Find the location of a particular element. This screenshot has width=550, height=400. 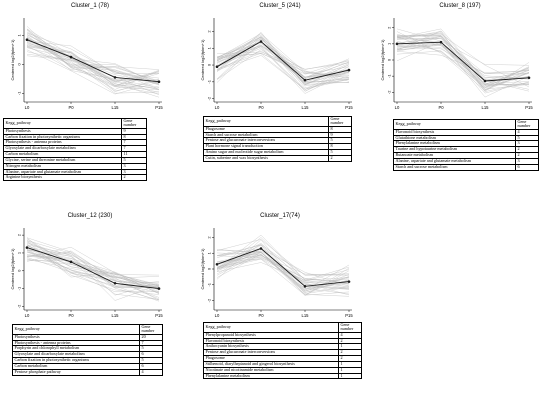

chart-title: Cluster_5 (241) is located at coordinates (280, 6).